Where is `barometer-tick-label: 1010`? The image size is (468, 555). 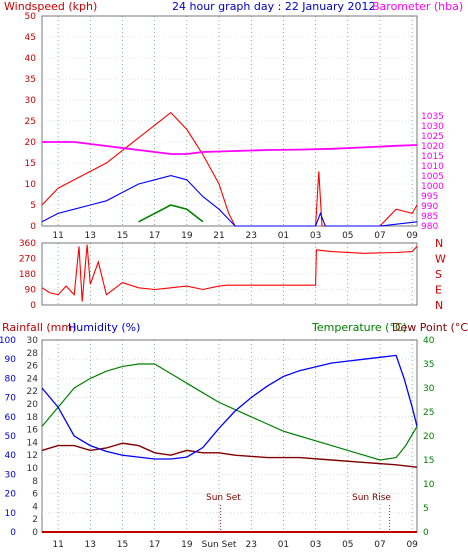
barometer-tick-label: 1010 is located at coordinates (432, 167).